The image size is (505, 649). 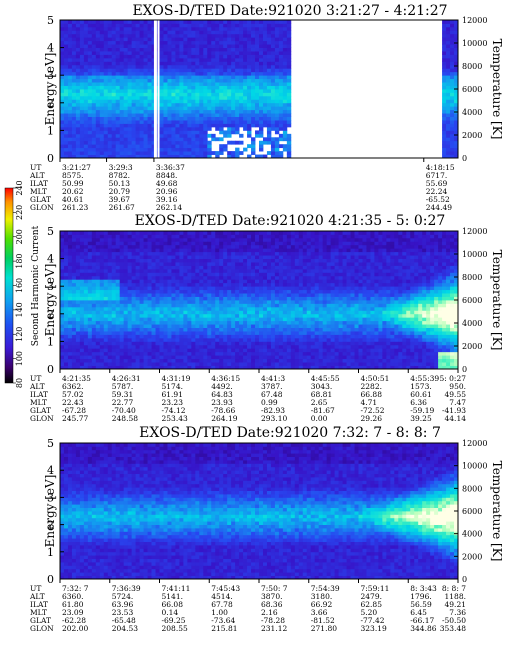 I want to click on orbit-value: 3:36:37, so click(x=170, y=167).